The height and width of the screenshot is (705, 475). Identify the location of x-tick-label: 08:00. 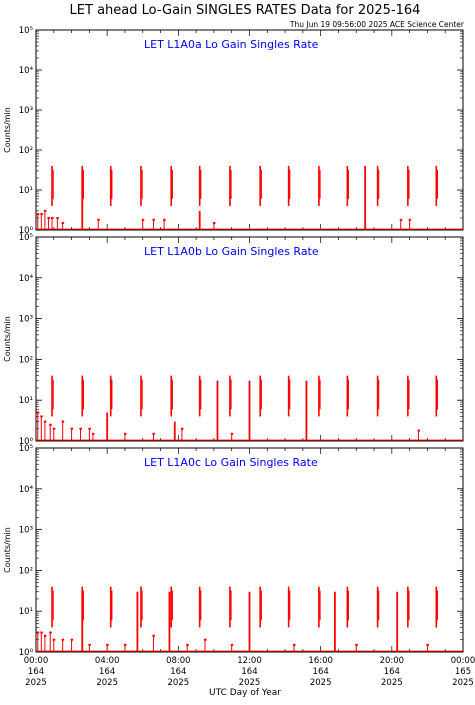
(178, 661).